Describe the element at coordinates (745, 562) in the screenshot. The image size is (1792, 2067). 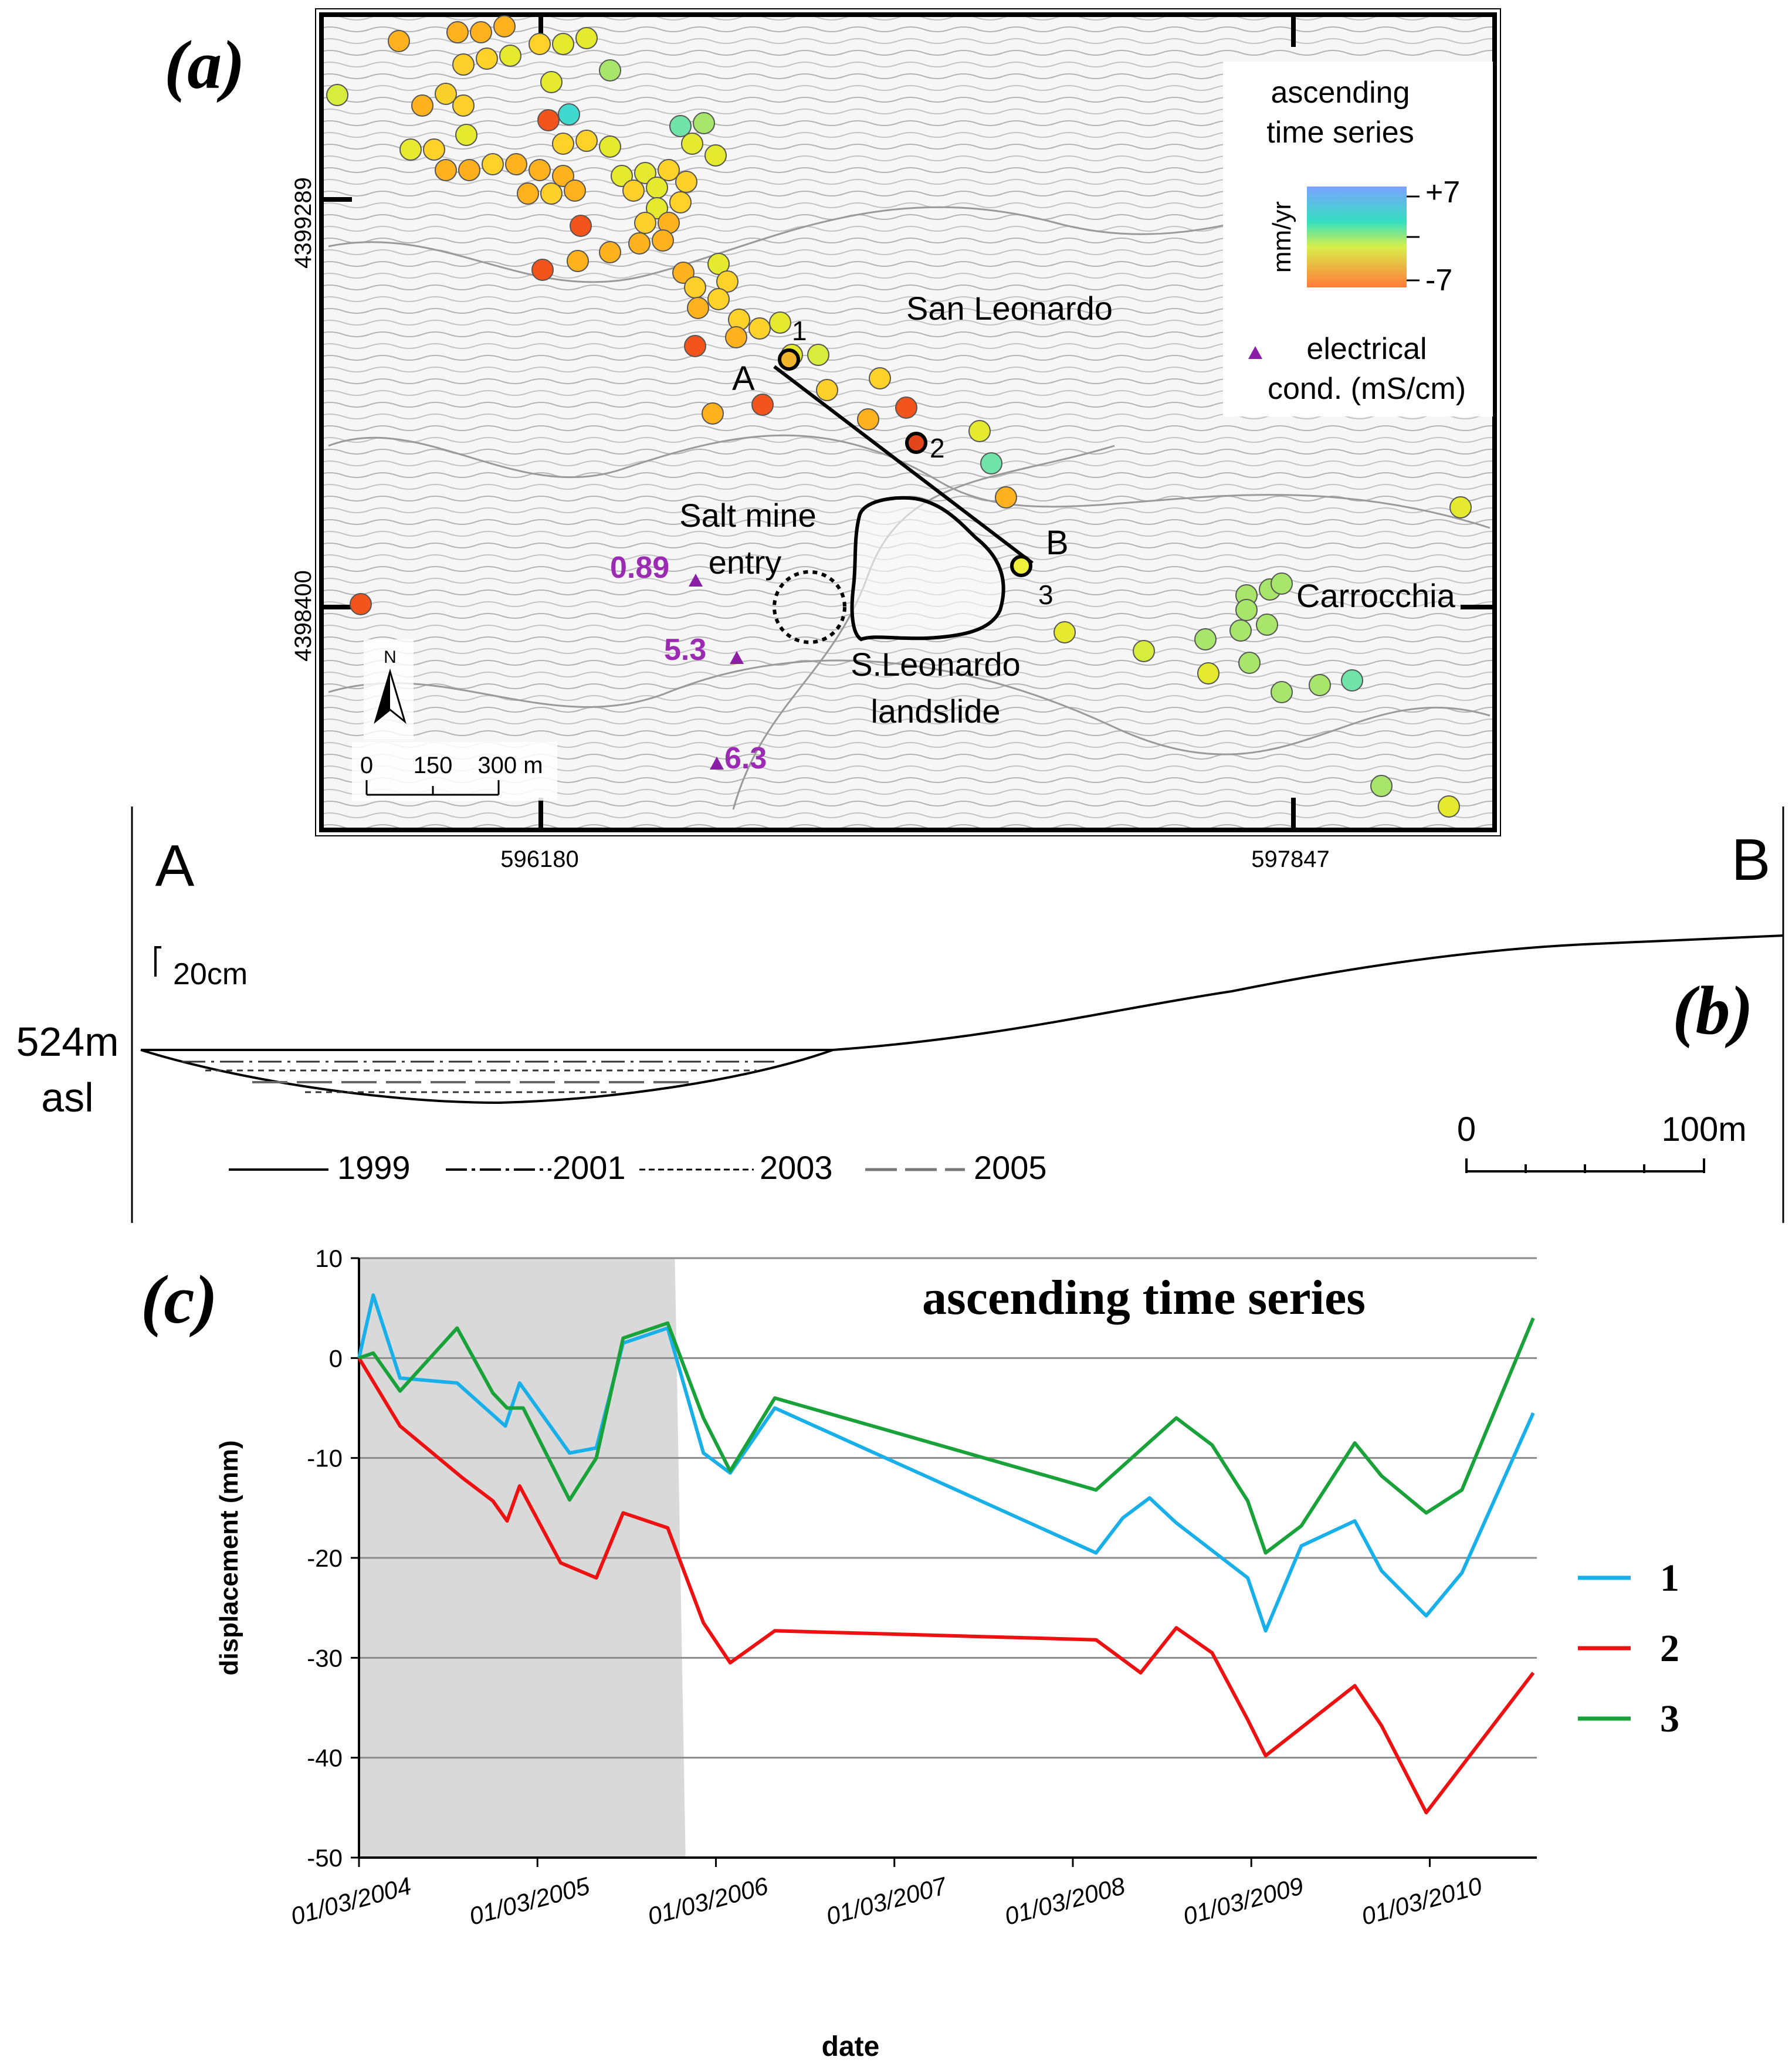
I see `label-salt-mine-2: entry` at that location.